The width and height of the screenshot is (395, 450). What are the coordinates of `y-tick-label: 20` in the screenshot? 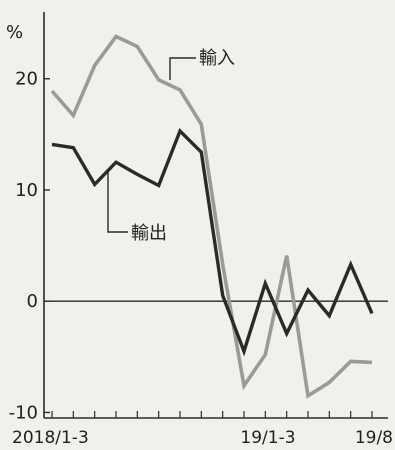 It's located at (26, 79).